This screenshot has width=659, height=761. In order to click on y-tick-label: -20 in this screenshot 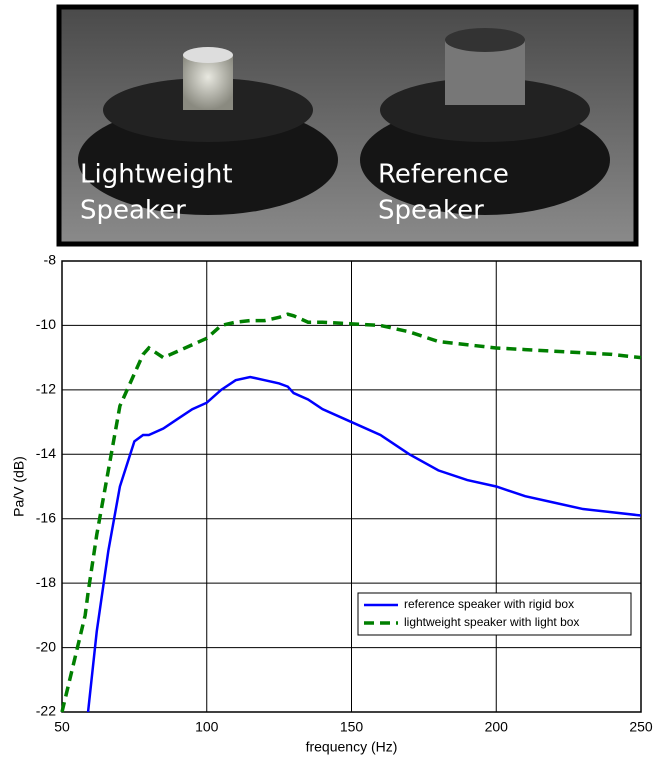, I will do `click(46, 646)`.